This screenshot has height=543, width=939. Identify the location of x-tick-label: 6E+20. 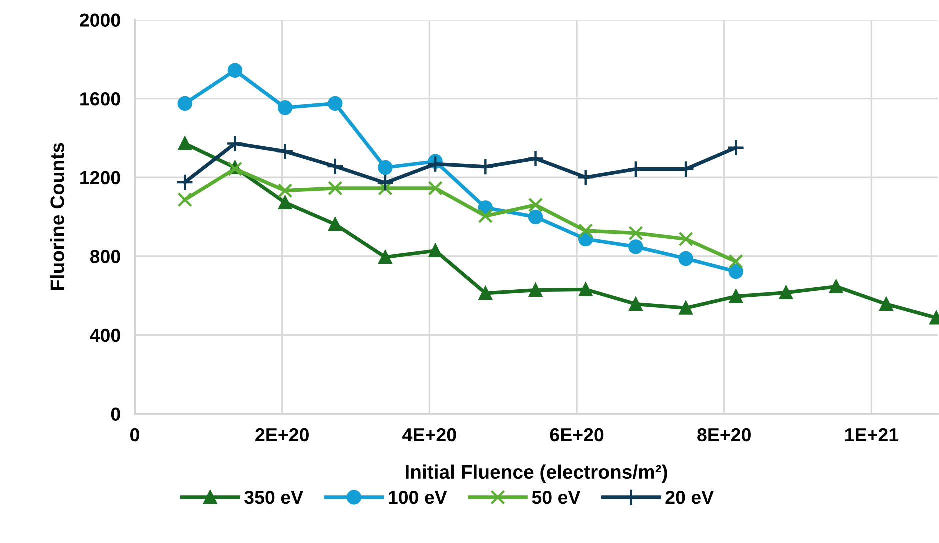
(577, 435).